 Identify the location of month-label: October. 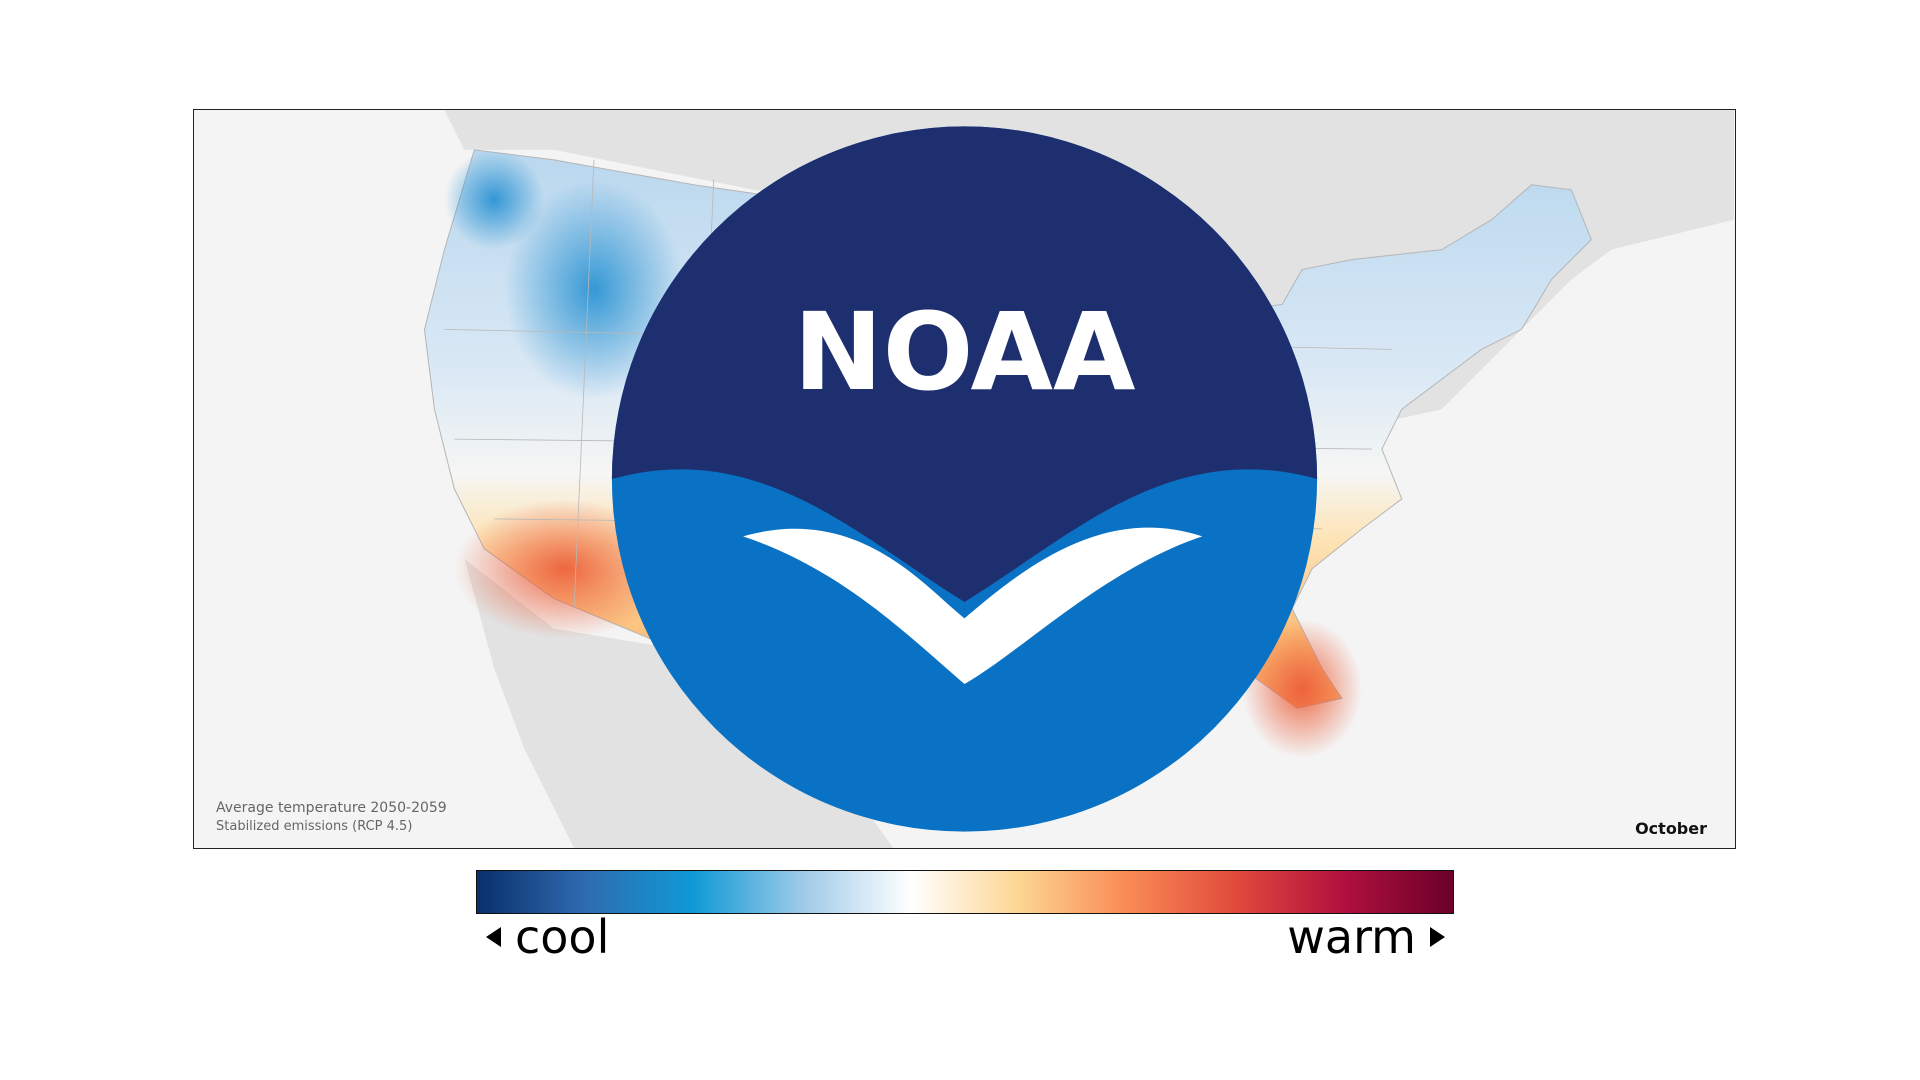
(1671, 828).